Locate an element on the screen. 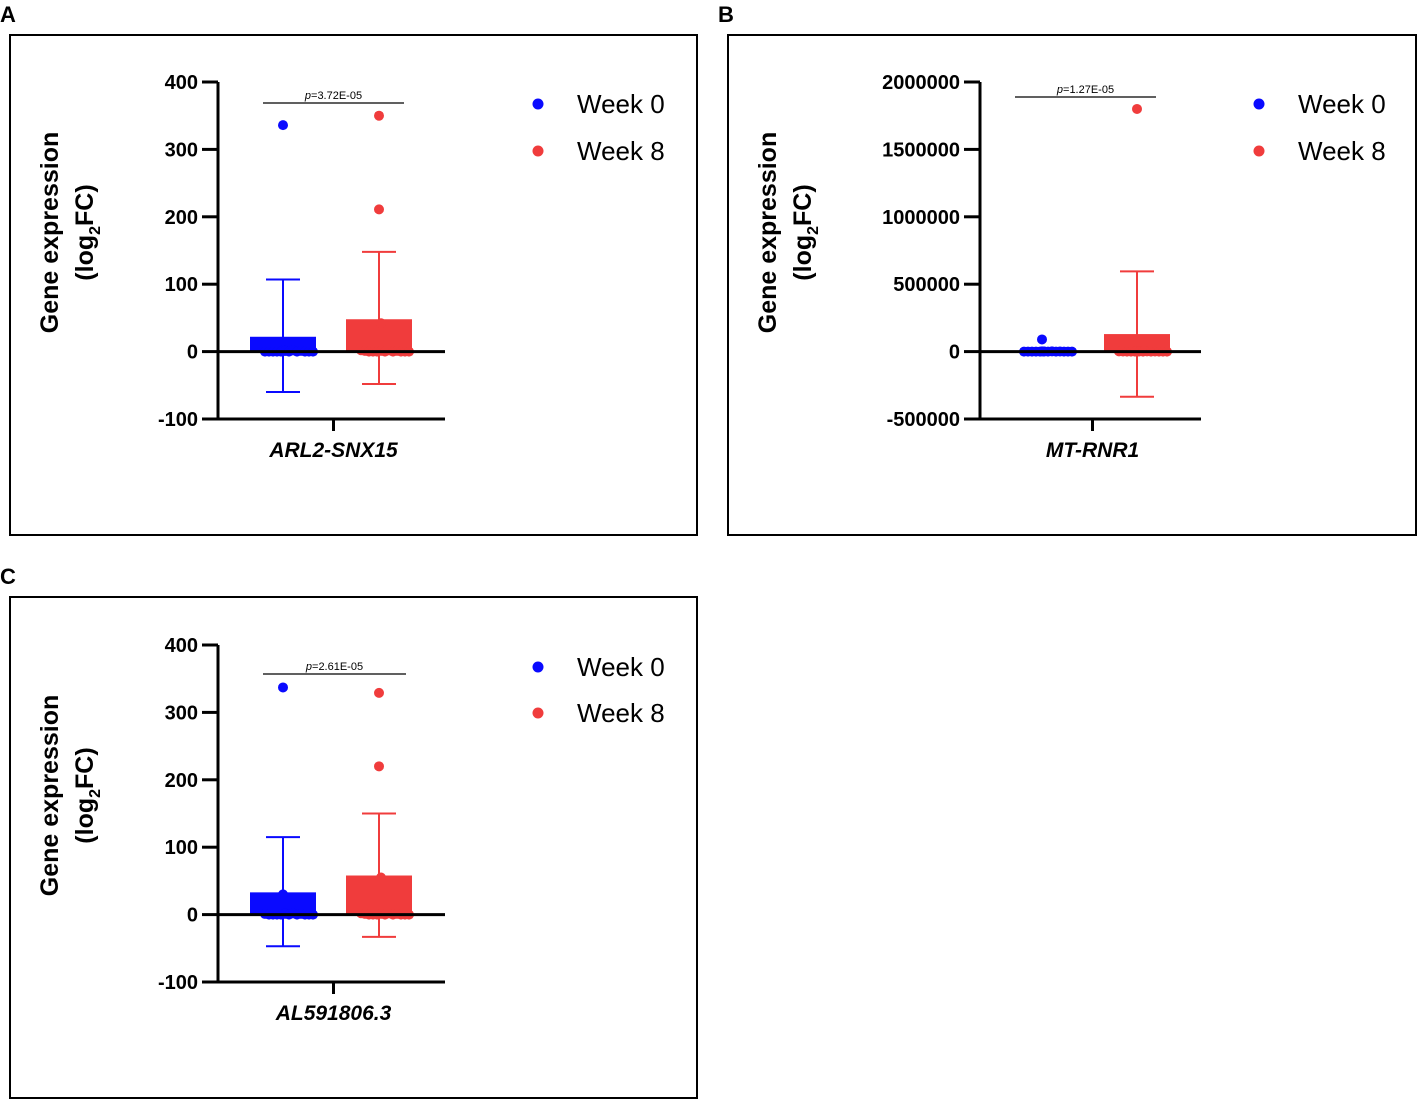 Image resolution: width=1422 pixels, height=1103 pixels. pvalue-label: p=3.72E-05 is located at coordinates (333, 96).